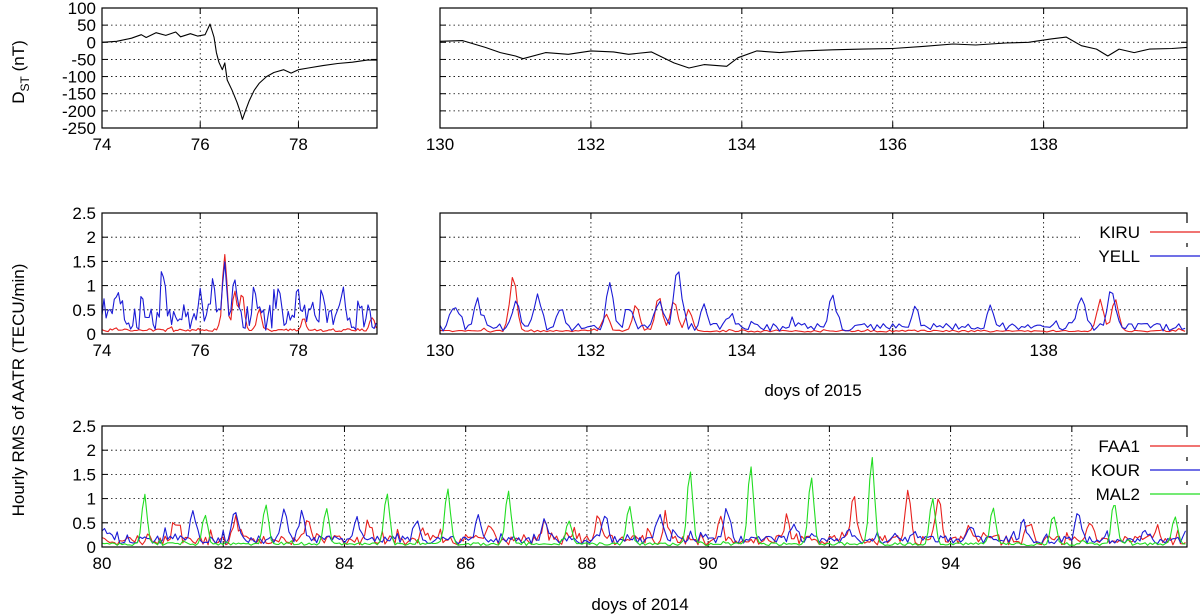 The image size is (1200, 614). What do you see at coordinates (82, 9) in the screenshot?
I see `y-tick-label: 100` at bounding box center [82, 9].